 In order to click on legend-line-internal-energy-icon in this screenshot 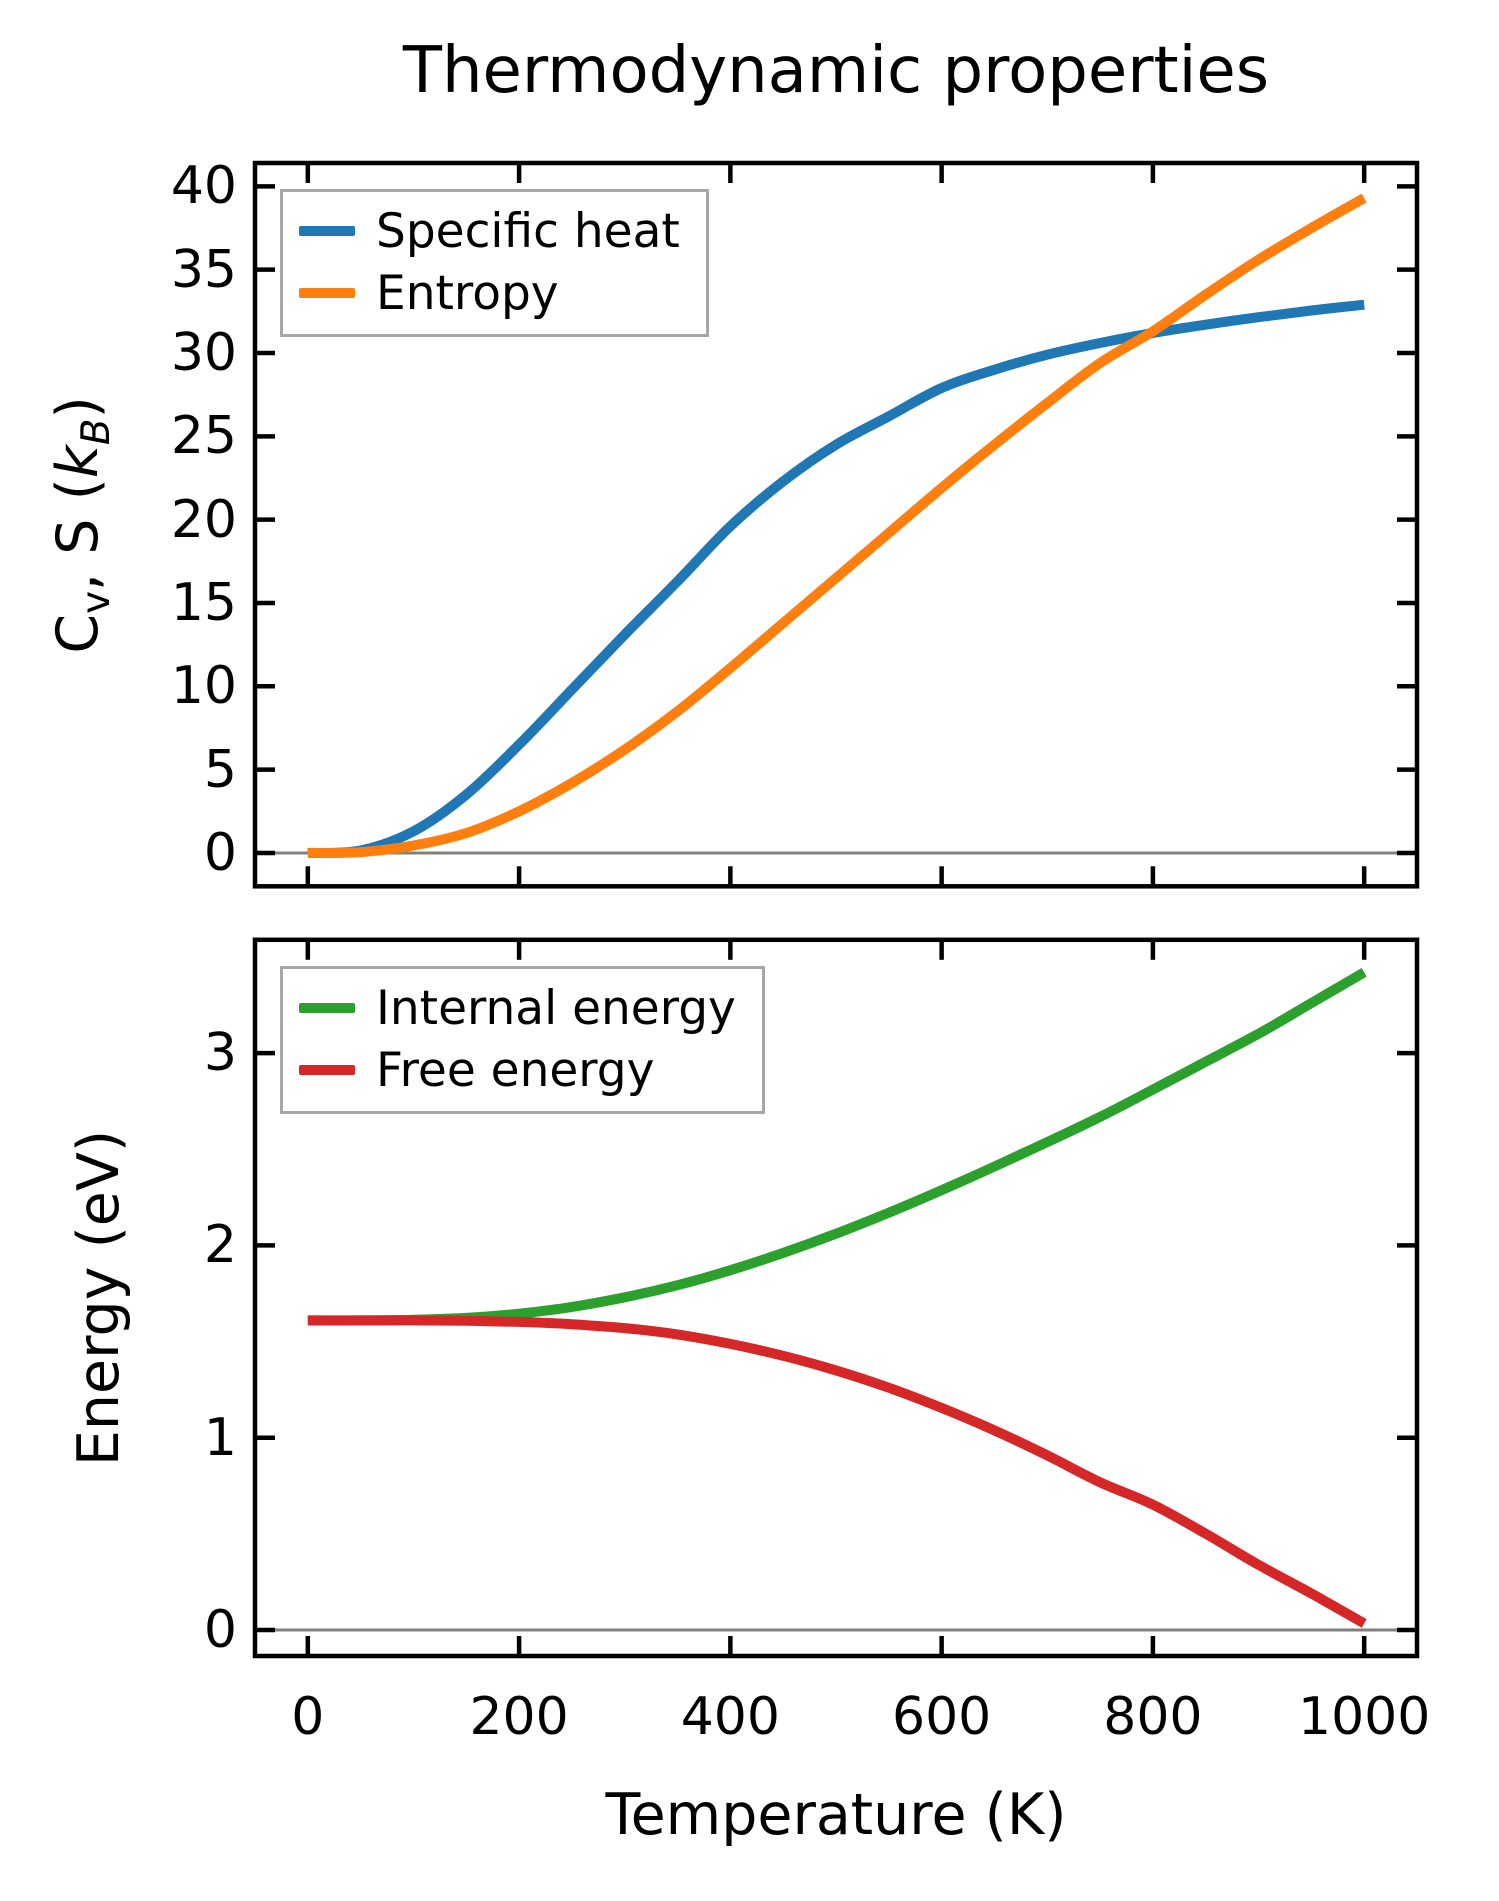, I will do `click(327, 1008)`.